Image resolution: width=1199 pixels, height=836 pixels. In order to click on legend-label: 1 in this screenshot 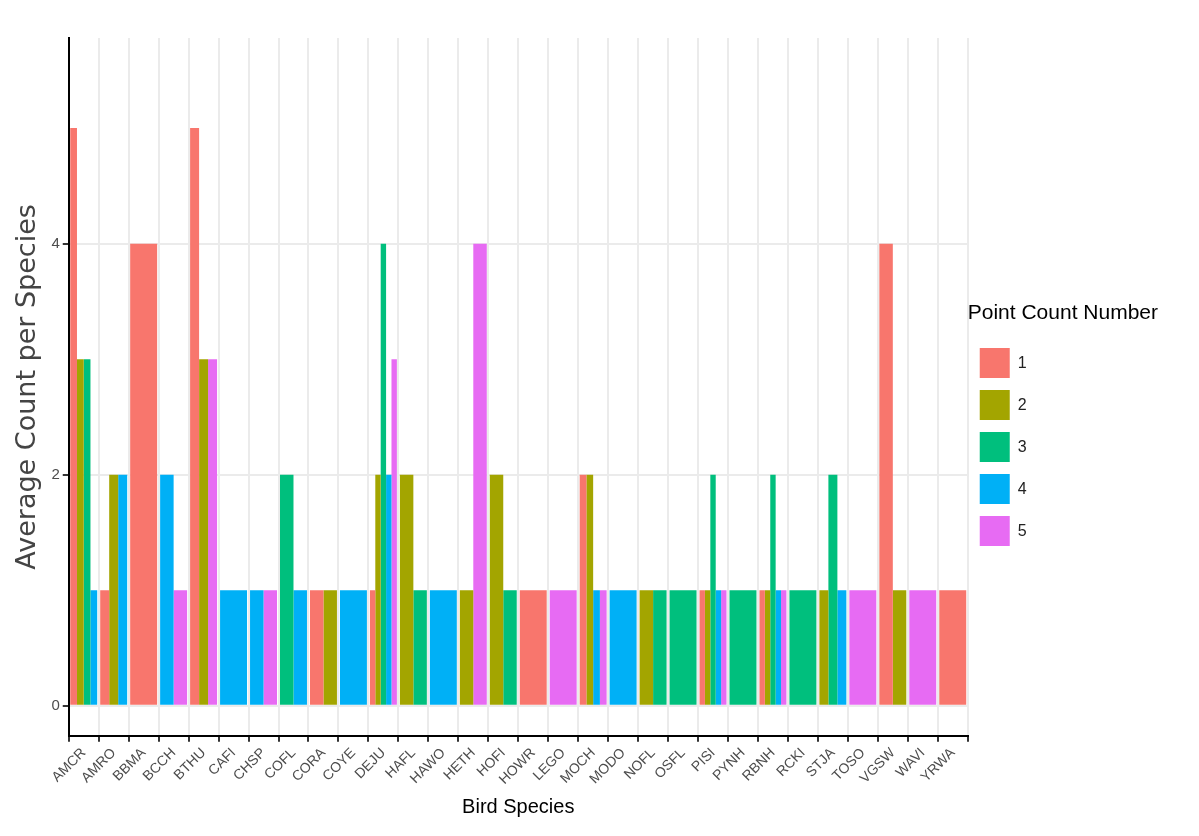, I will do `click(1022, 362)`.